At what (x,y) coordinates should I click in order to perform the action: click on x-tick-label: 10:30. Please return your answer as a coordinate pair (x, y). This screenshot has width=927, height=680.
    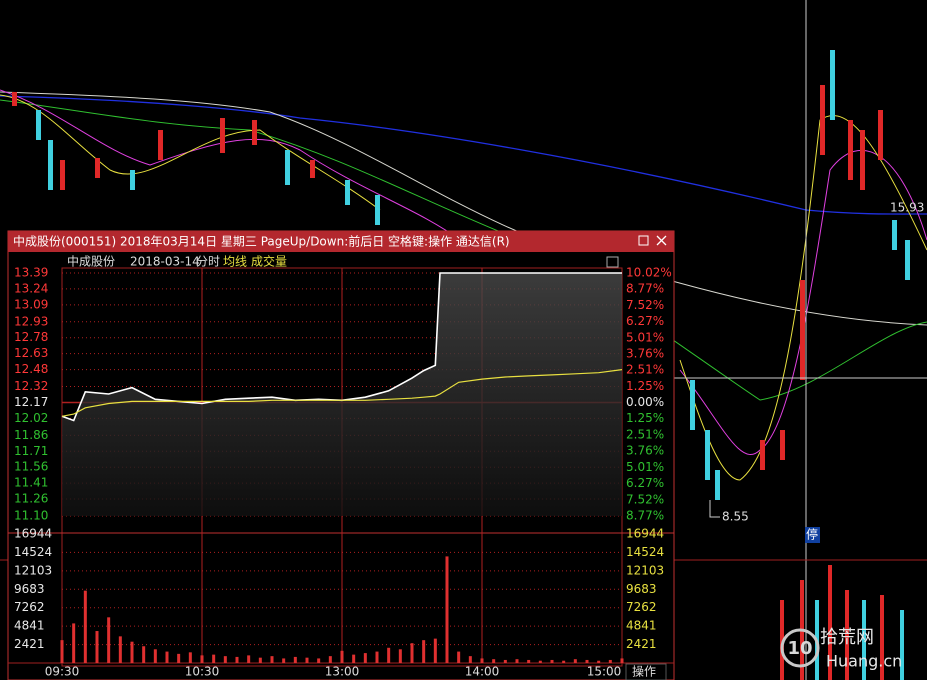
    Looking at the image, I should click on (202, 672).